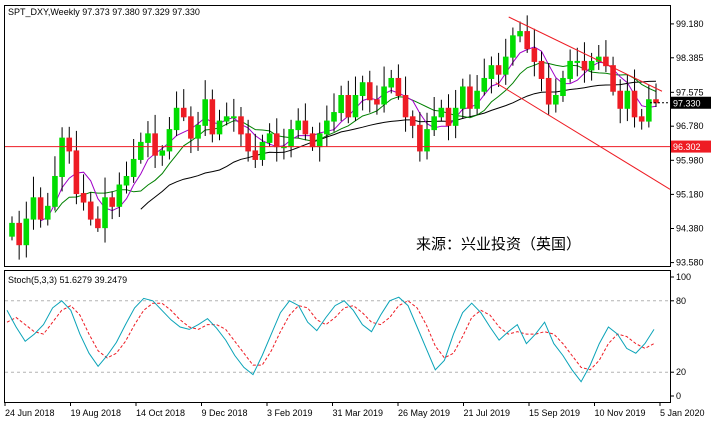 Image resolution: width=712 pixels, height=423 pixels. I want to click on channel-upper-line, so click(585, 54).